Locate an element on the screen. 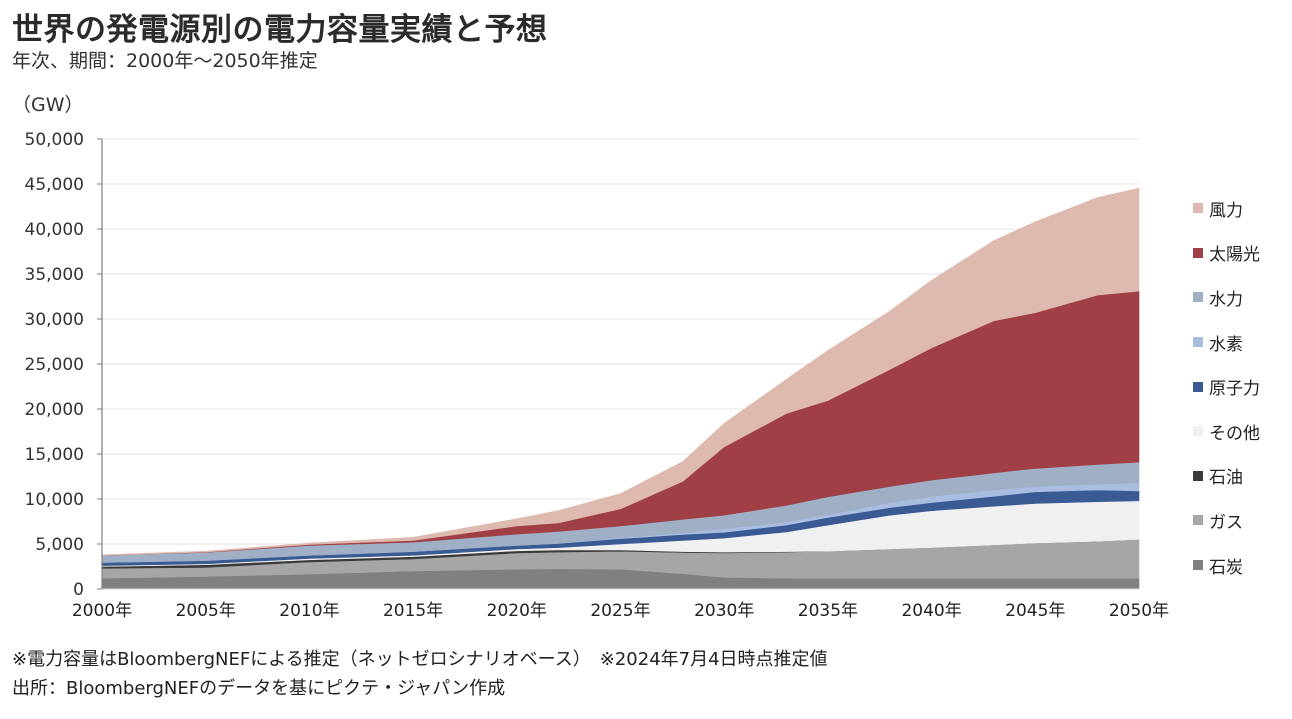  x-tick-label: 2015年 is located at coordinates (413, 611).